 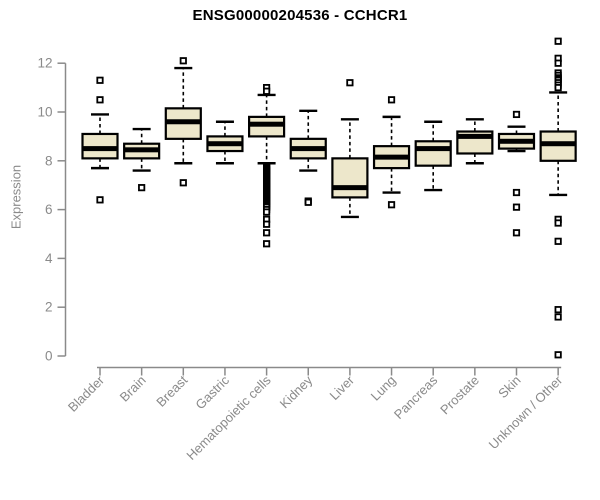 What do you see at coordinates (212, 392) in the screenshot?
I see `x-category-label-gastric: Gastric` at bounding box center [212, 392].